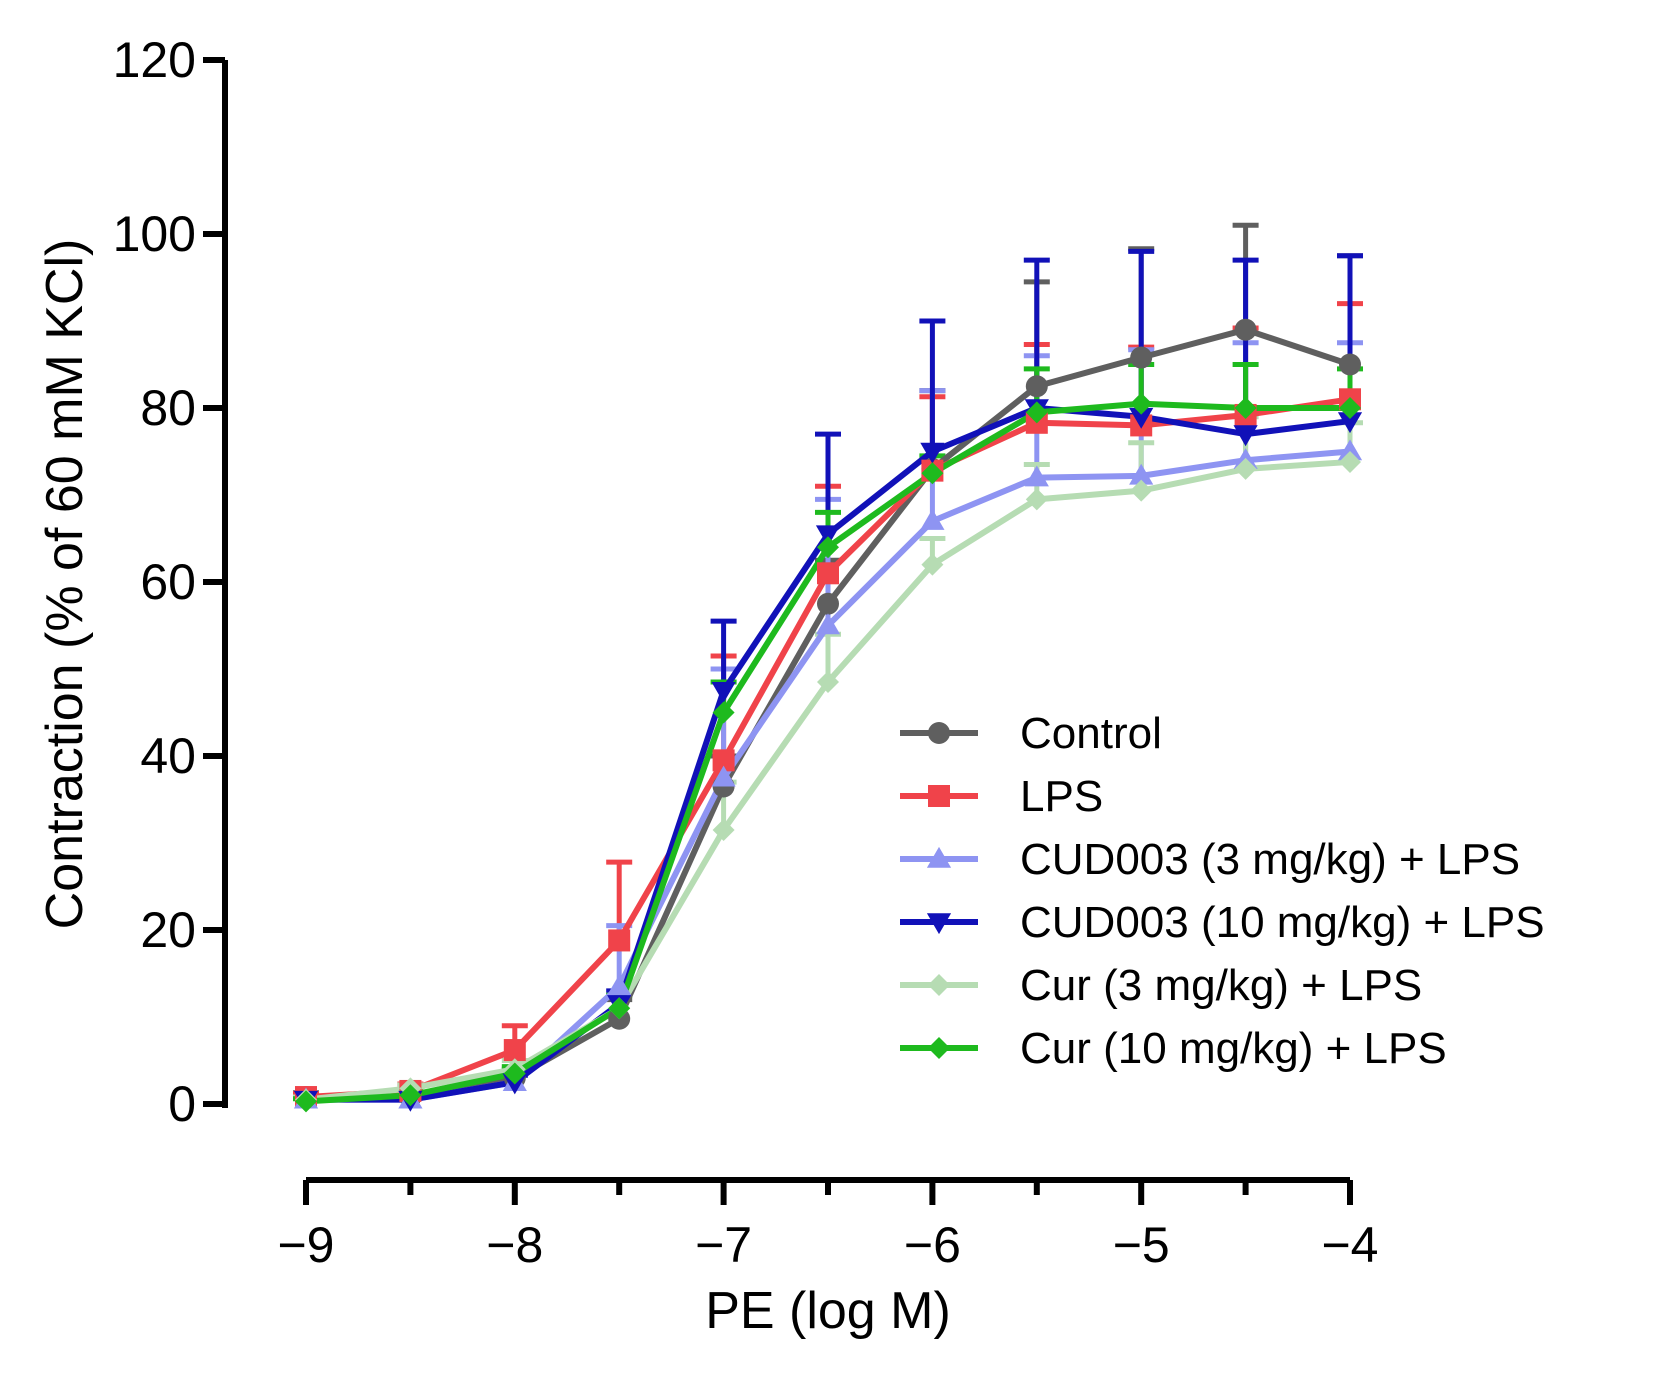  Describe the element at coordinates (305, 1245) in the screenshot. I see `x-tick-label: −9` at that location.